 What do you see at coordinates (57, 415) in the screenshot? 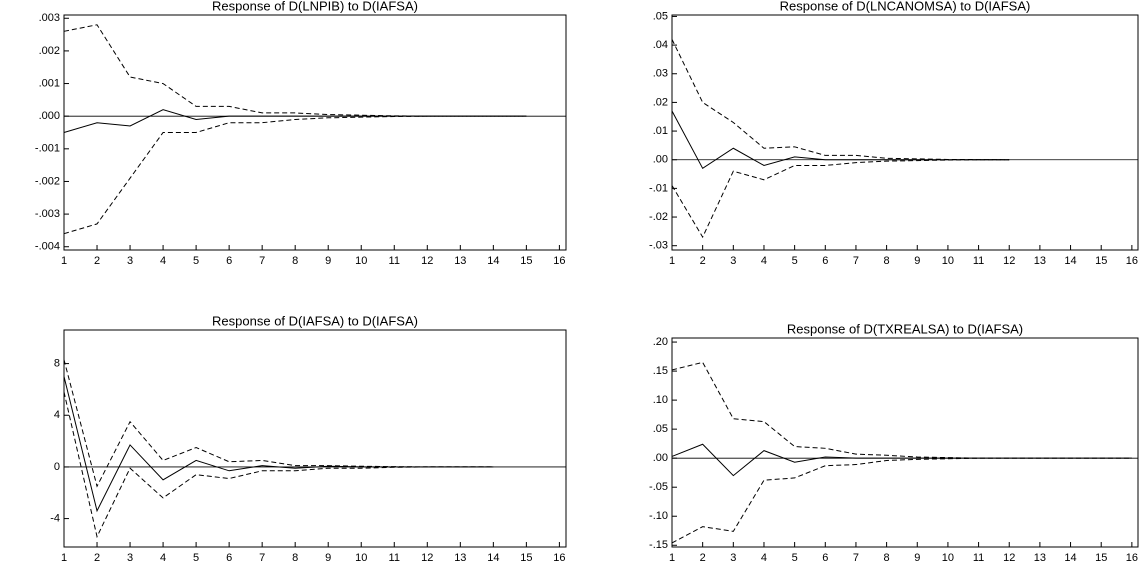
I see `y-tick-label: 4` at bounding box center [57, 415].